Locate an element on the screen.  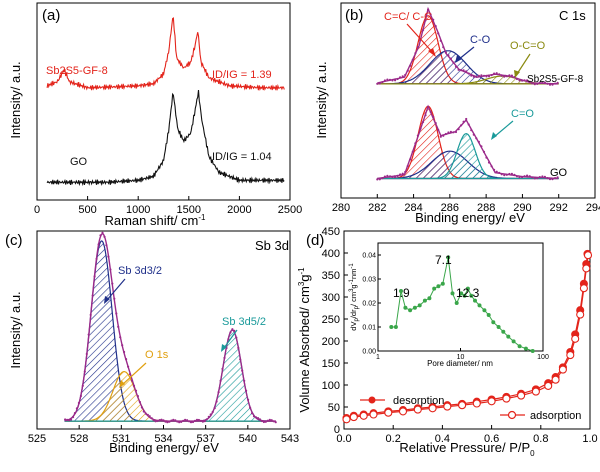
arrow-ceo is located at coordinates (503, 129).